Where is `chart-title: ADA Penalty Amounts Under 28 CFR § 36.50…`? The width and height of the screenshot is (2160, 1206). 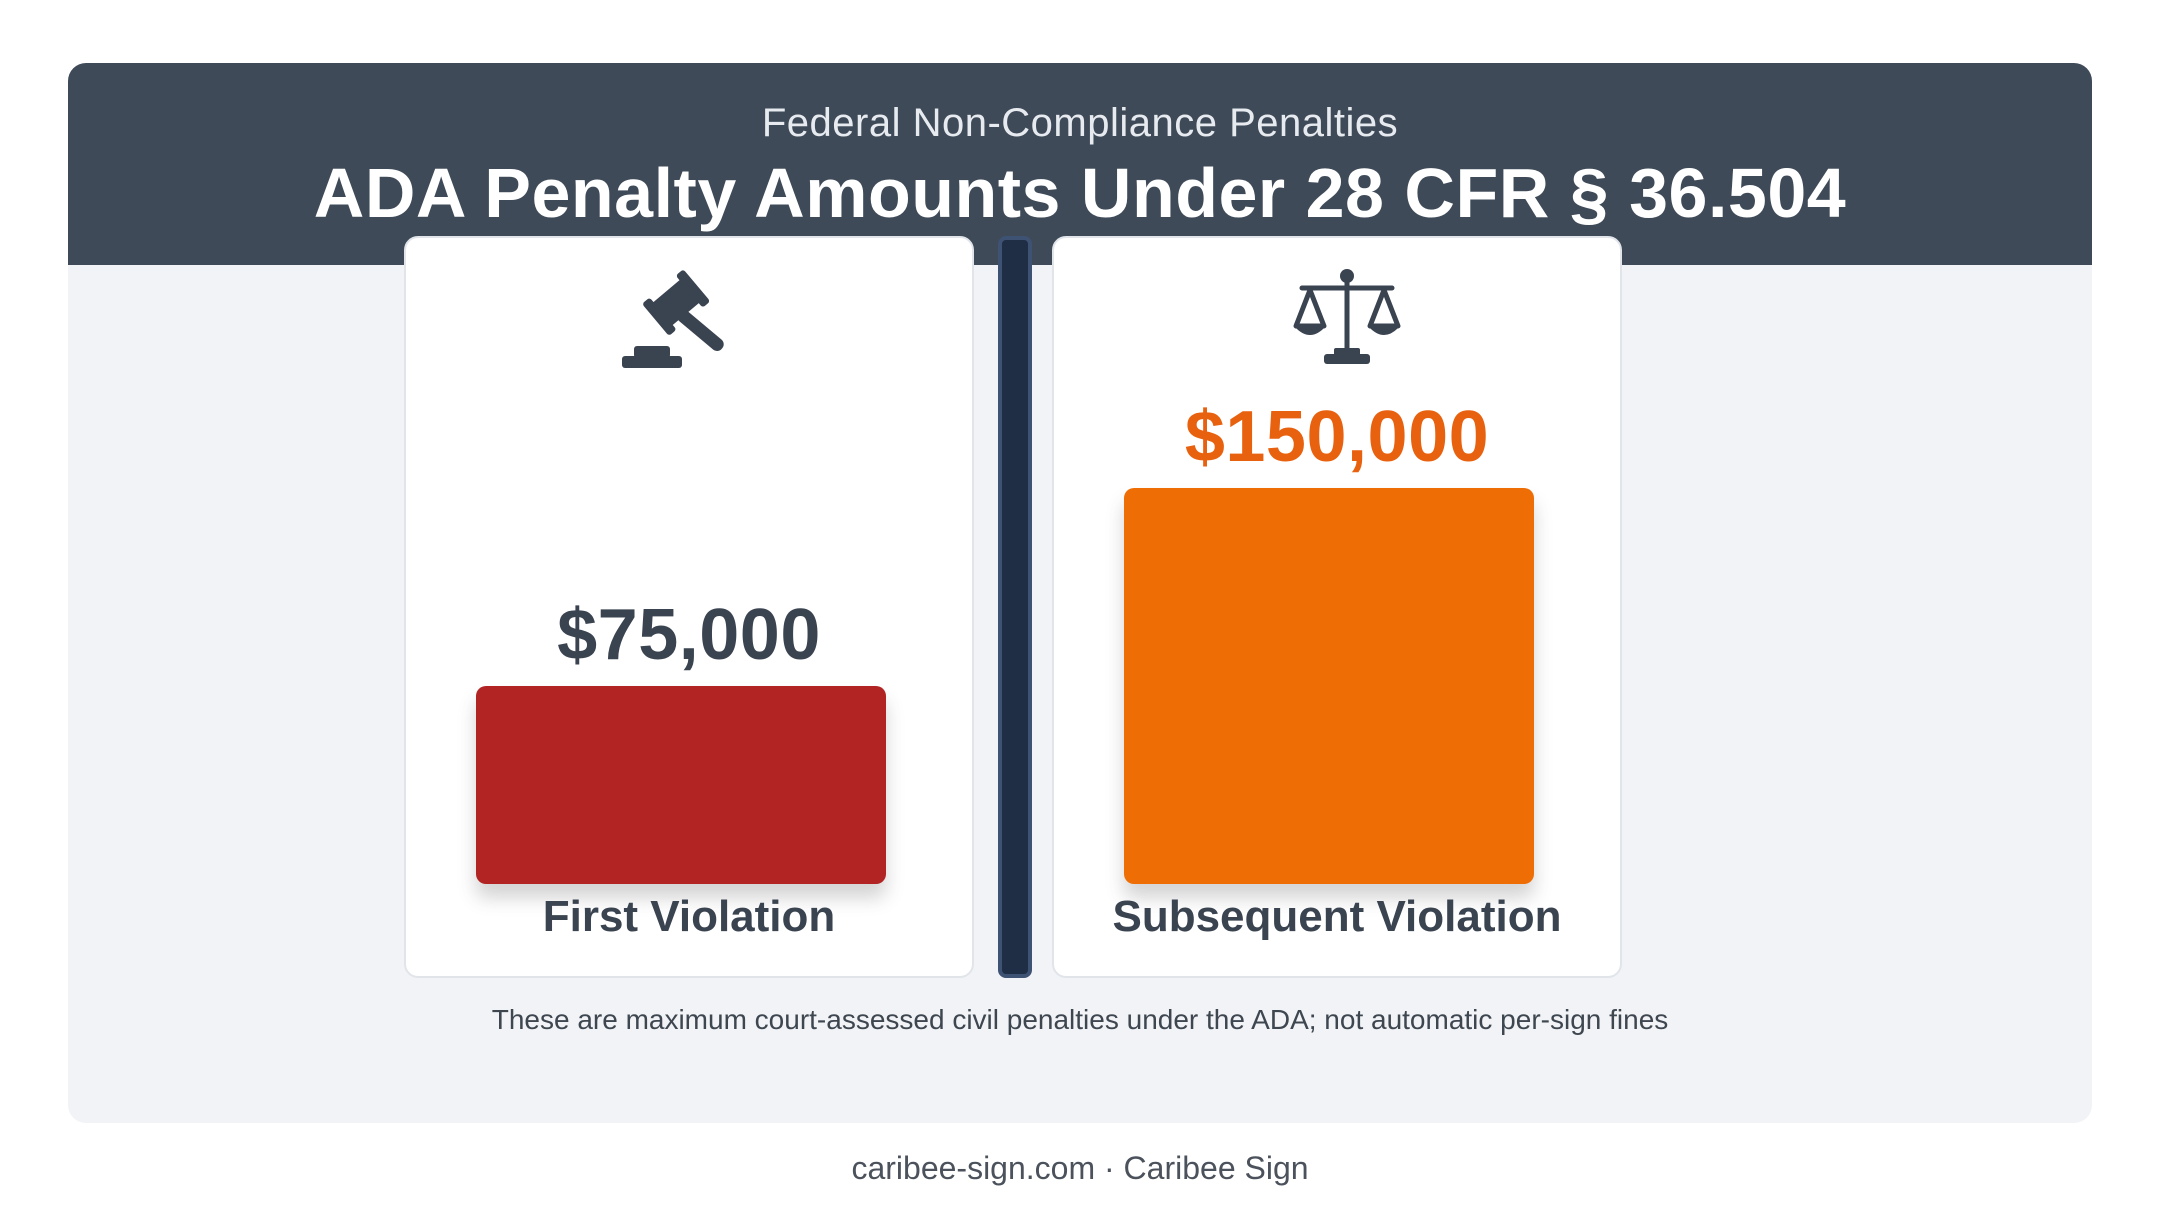
chart-title: ADA Penalty Amounts Under 28 CFR § 36.50… is located at coordinates (1080, 193).